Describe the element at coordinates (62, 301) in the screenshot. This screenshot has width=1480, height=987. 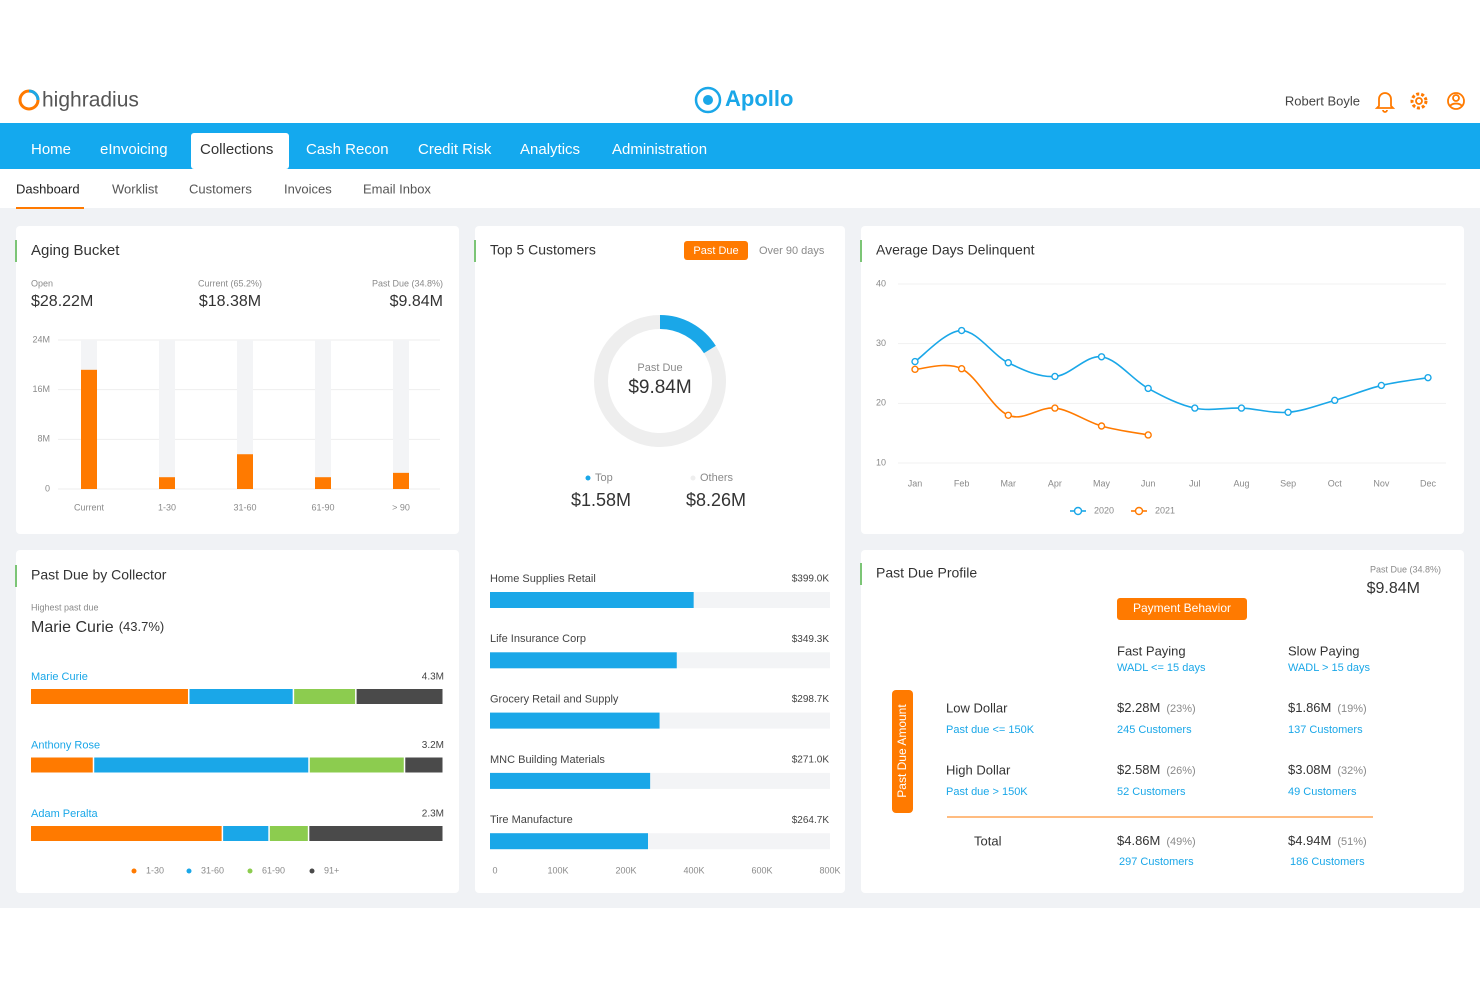
I see `stat-value: $28.22M` at that location.